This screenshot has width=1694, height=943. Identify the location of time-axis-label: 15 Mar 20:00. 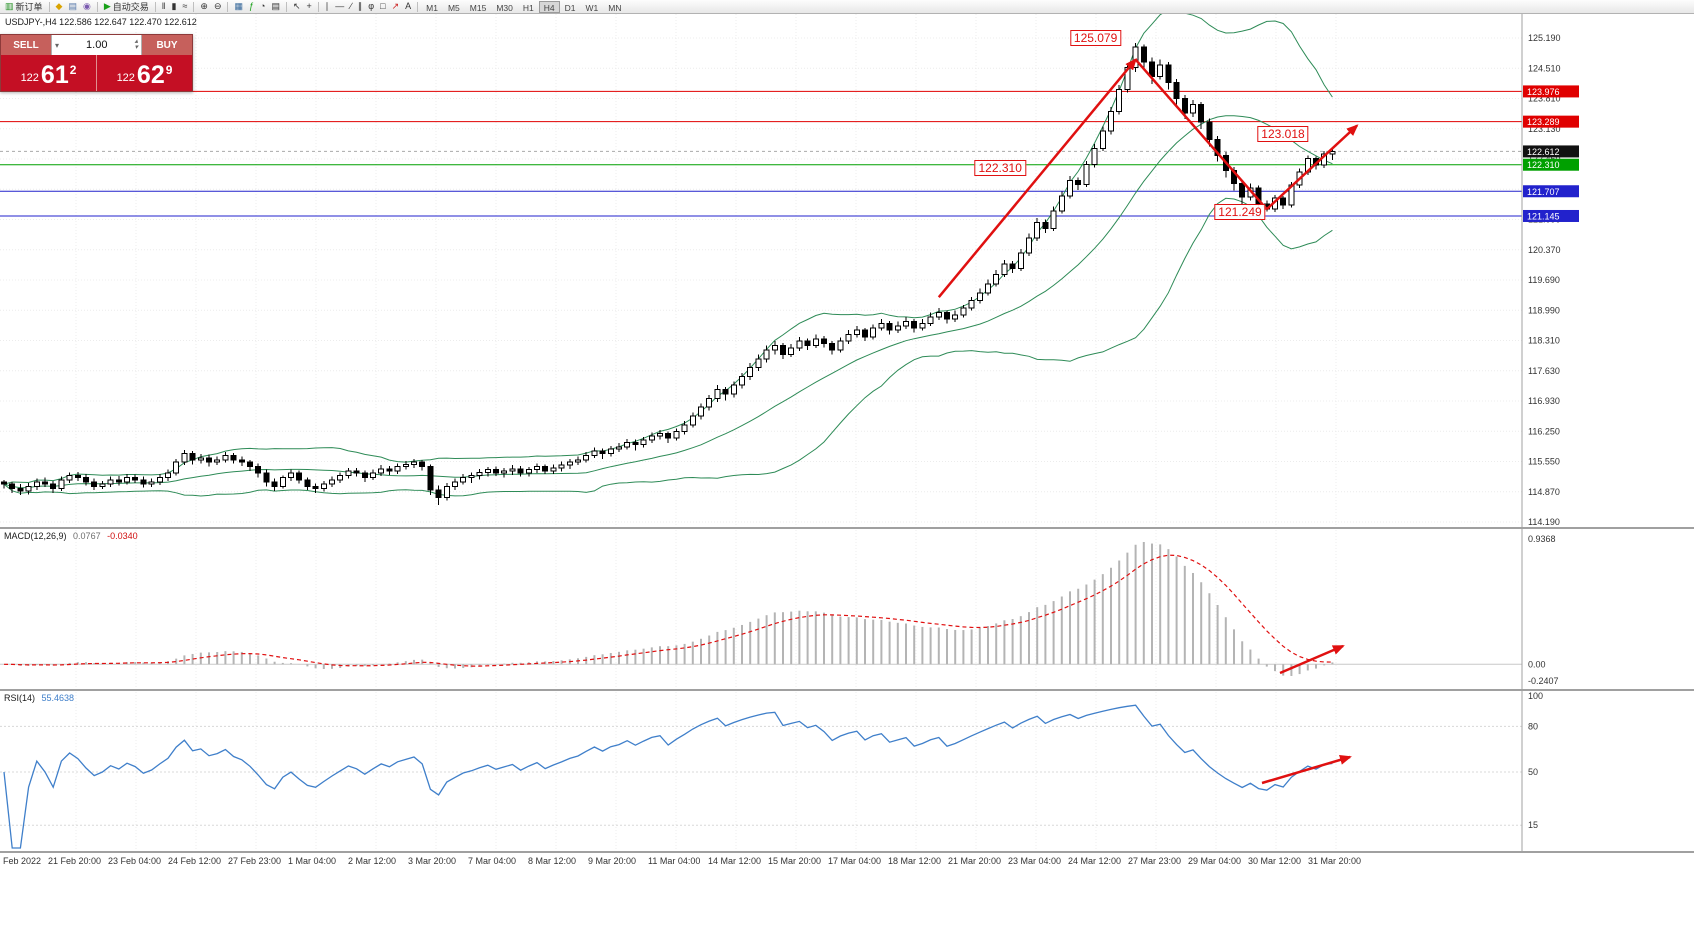
(795, 861).